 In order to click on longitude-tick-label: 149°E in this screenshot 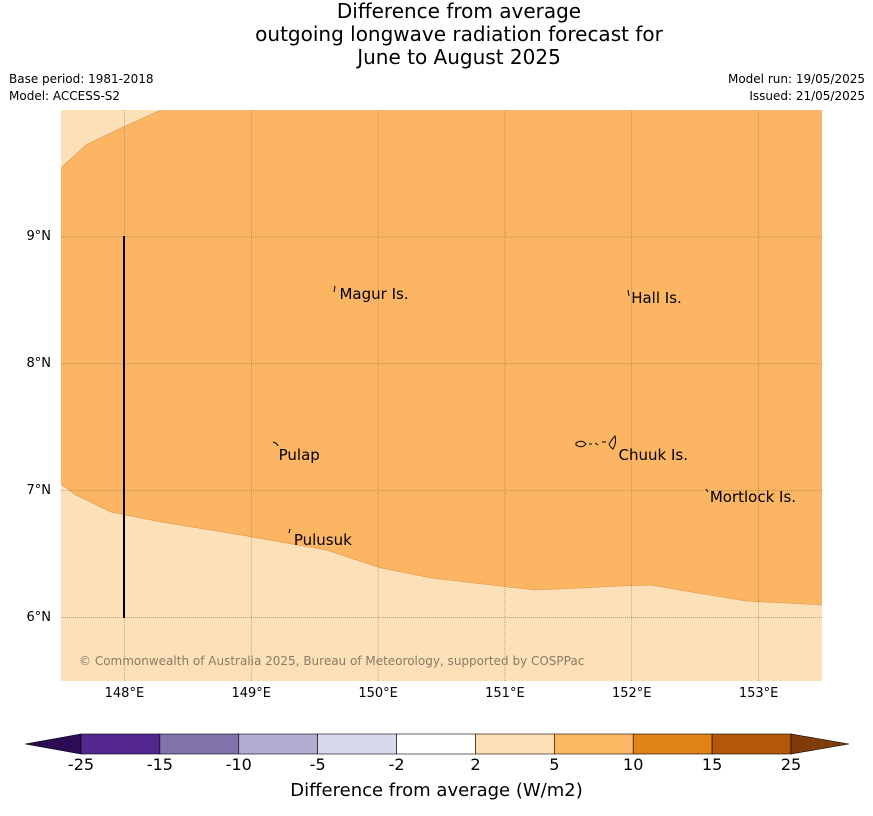, I will do `click(251, 693)`.